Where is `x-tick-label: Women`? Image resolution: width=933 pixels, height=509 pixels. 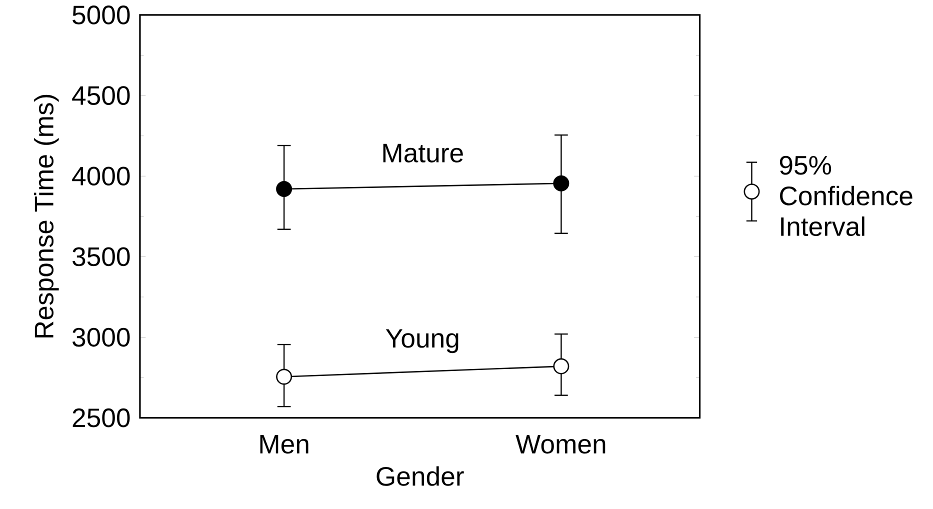
x-tick-label: Women is located at coordinates (561, 444).